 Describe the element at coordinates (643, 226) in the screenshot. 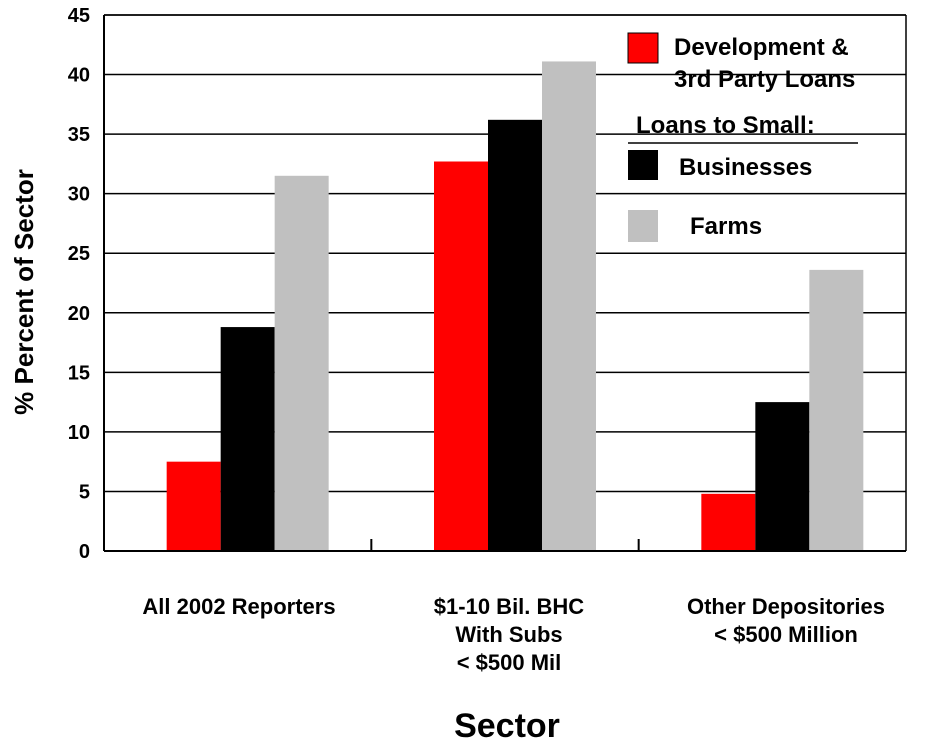

I see `legend-swatch-farms` at that location.